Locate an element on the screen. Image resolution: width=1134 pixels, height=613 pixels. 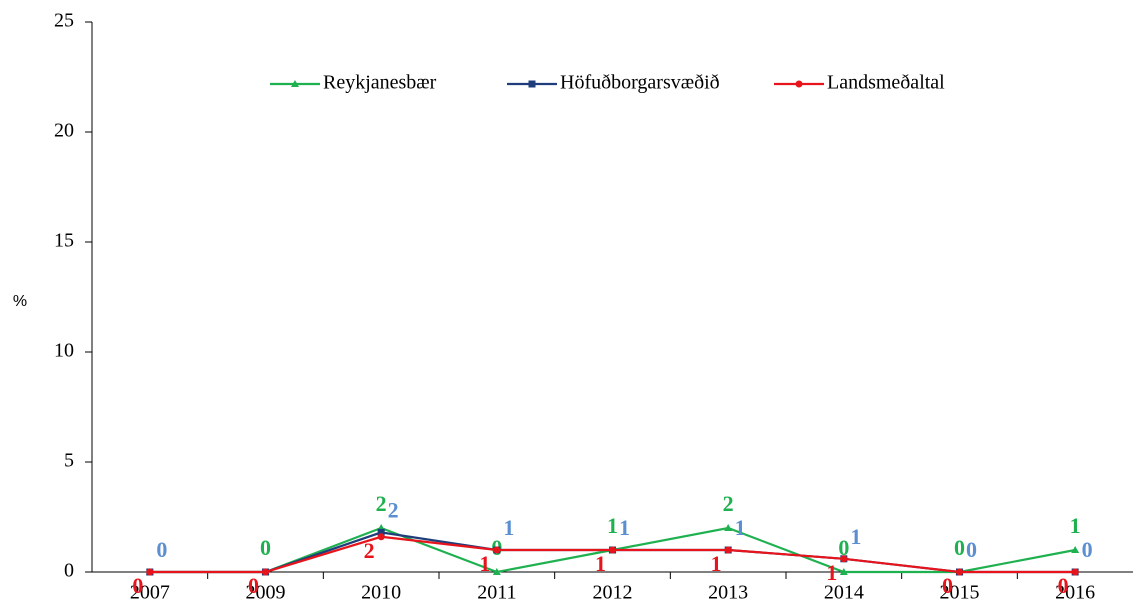
x-tick-label: 2011 is located at coordinates (496, 593).